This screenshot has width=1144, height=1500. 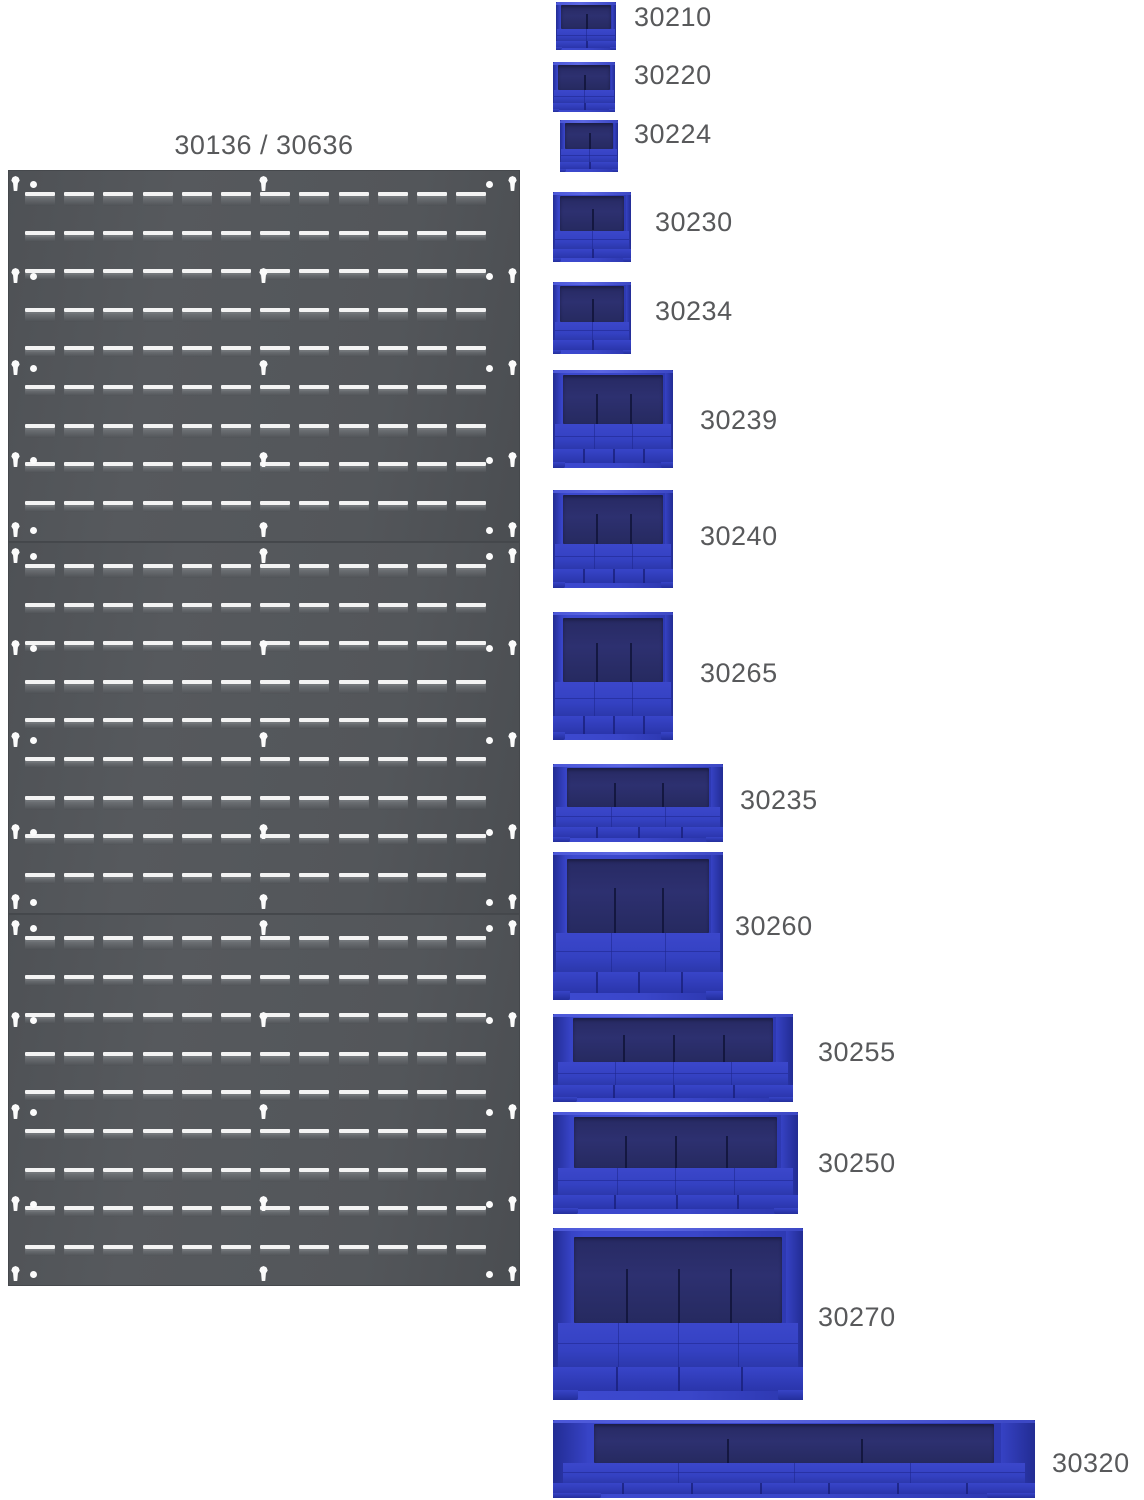 I want to click on bin-body, so click(x=675, y=1163).